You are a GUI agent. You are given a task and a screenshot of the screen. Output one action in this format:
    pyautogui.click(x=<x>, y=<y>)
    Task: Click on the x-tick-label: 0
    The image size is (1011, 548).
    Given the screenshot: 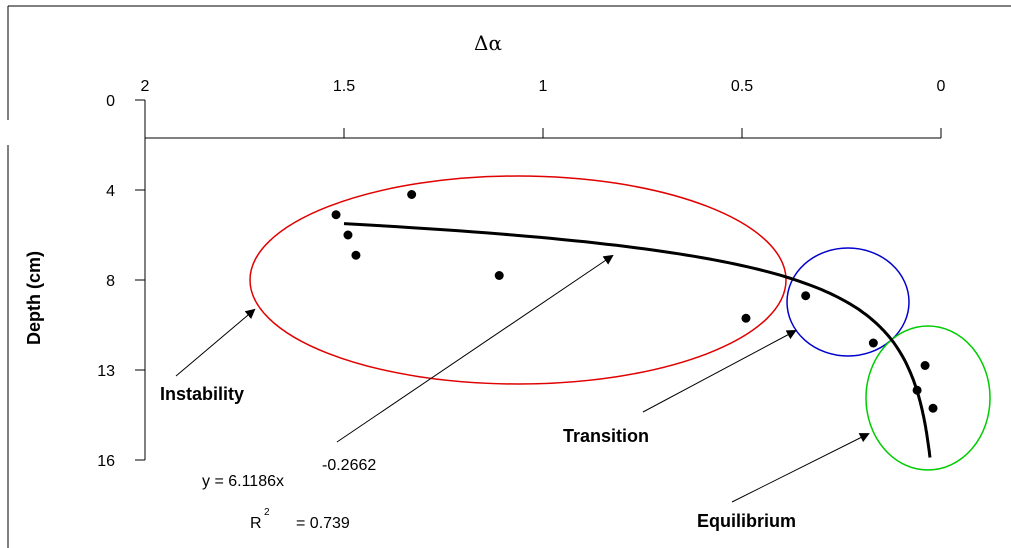 What is the action you would take?
    pyautogui.click(x=941, y=86)
    